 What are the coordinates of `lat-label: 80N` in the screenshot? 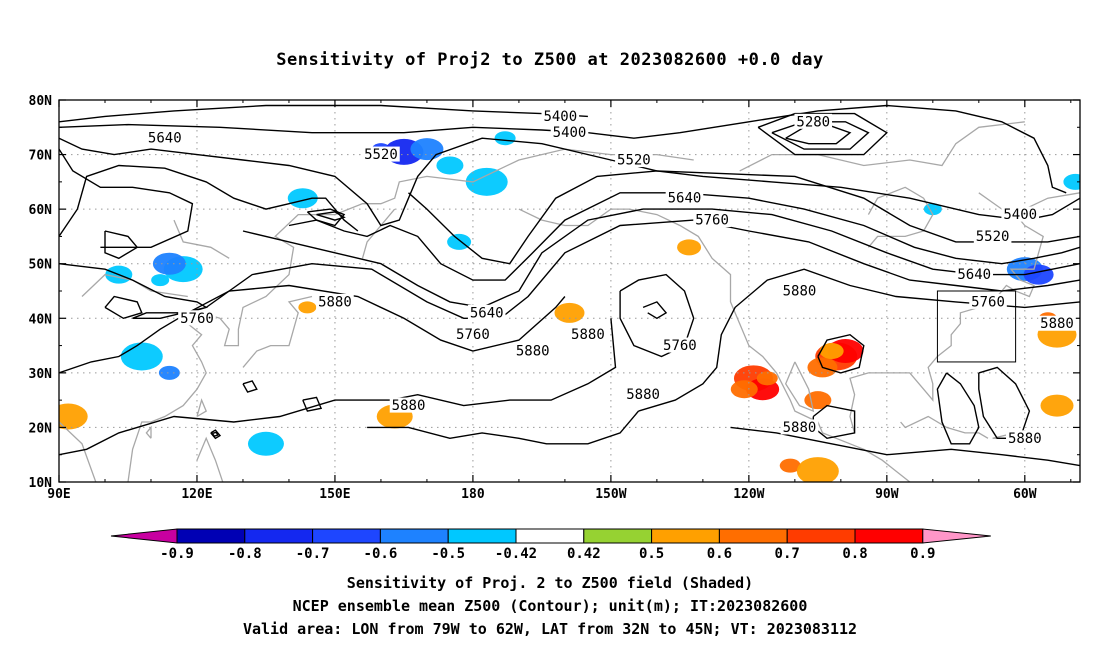 It's located at (41, 101).